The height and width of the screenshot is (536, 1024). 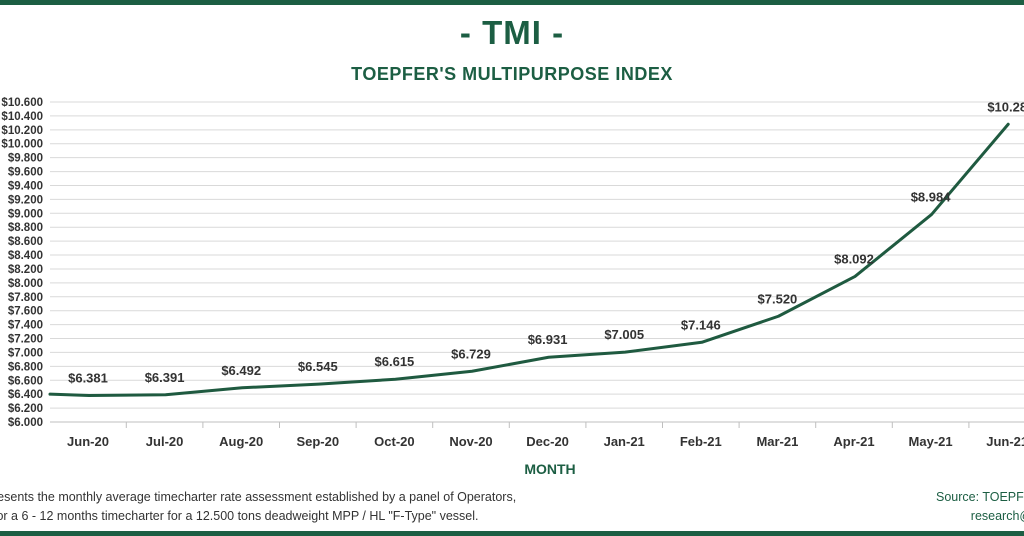 I want to click on x-tick-label: Oct-20, so click(x=394, y=441).